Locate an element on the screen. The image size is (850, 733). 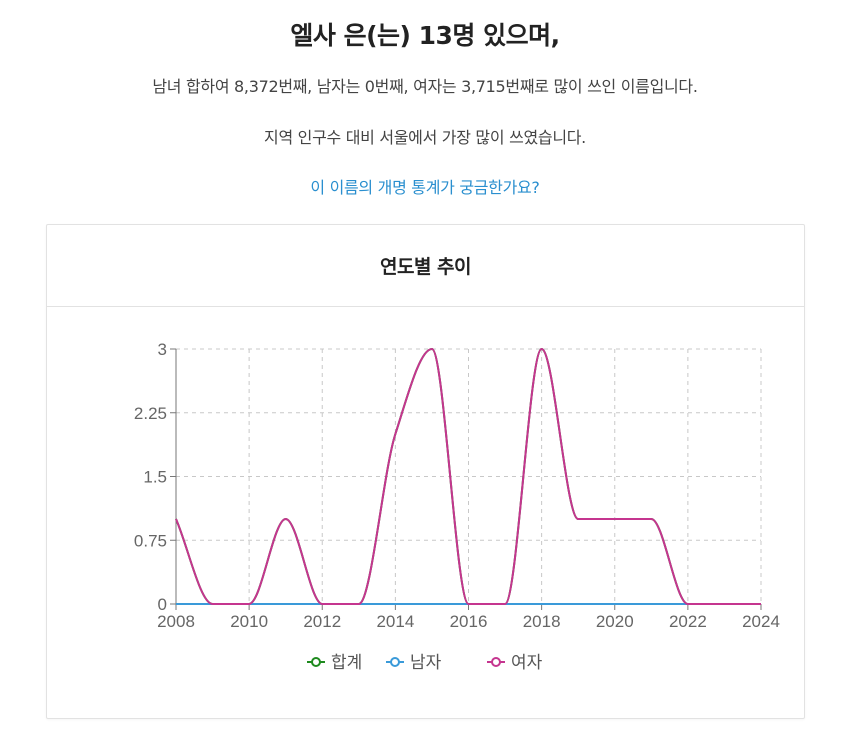
x-tick-label: 2012 is located at coordinates (322, 621).